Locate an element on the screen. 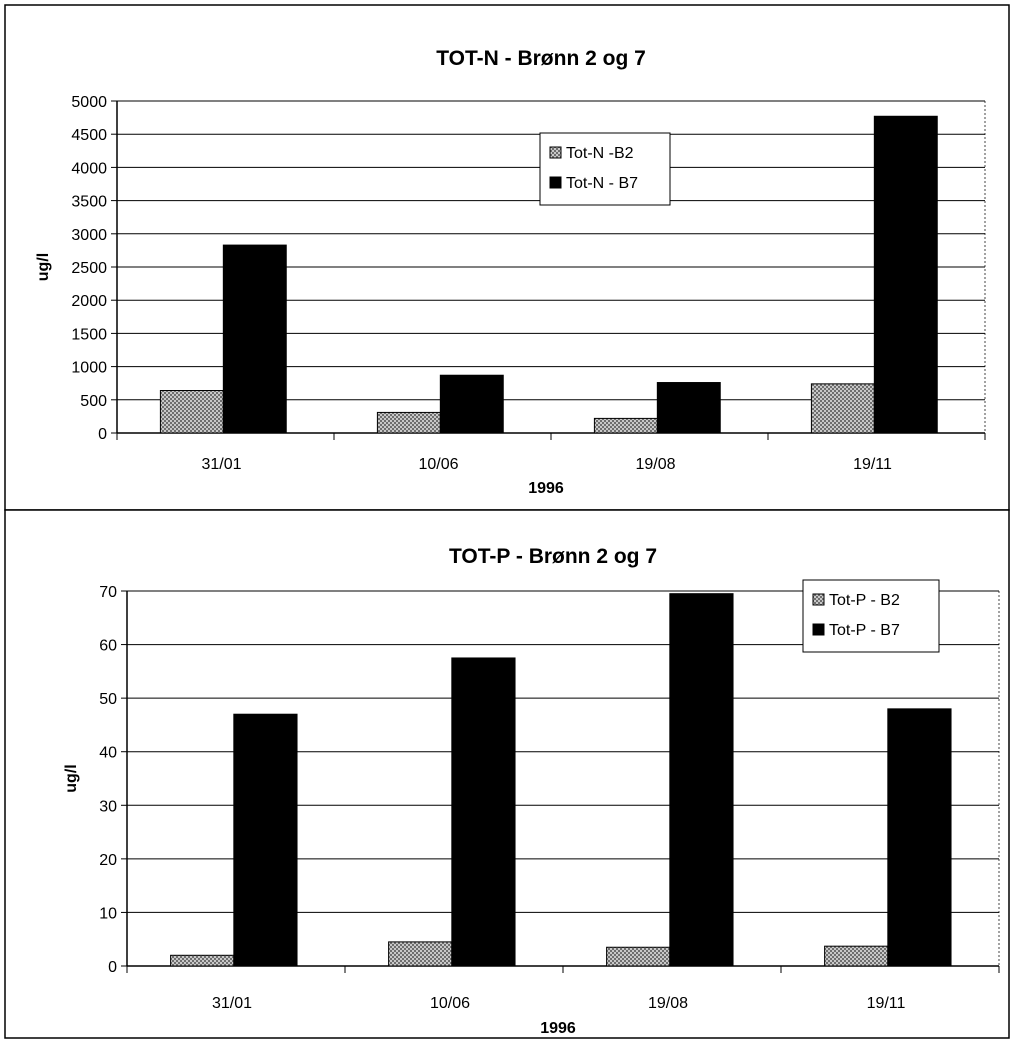  legend: Tot-N -B2 Tot-N - B7 is located at coordinates (605, 169).